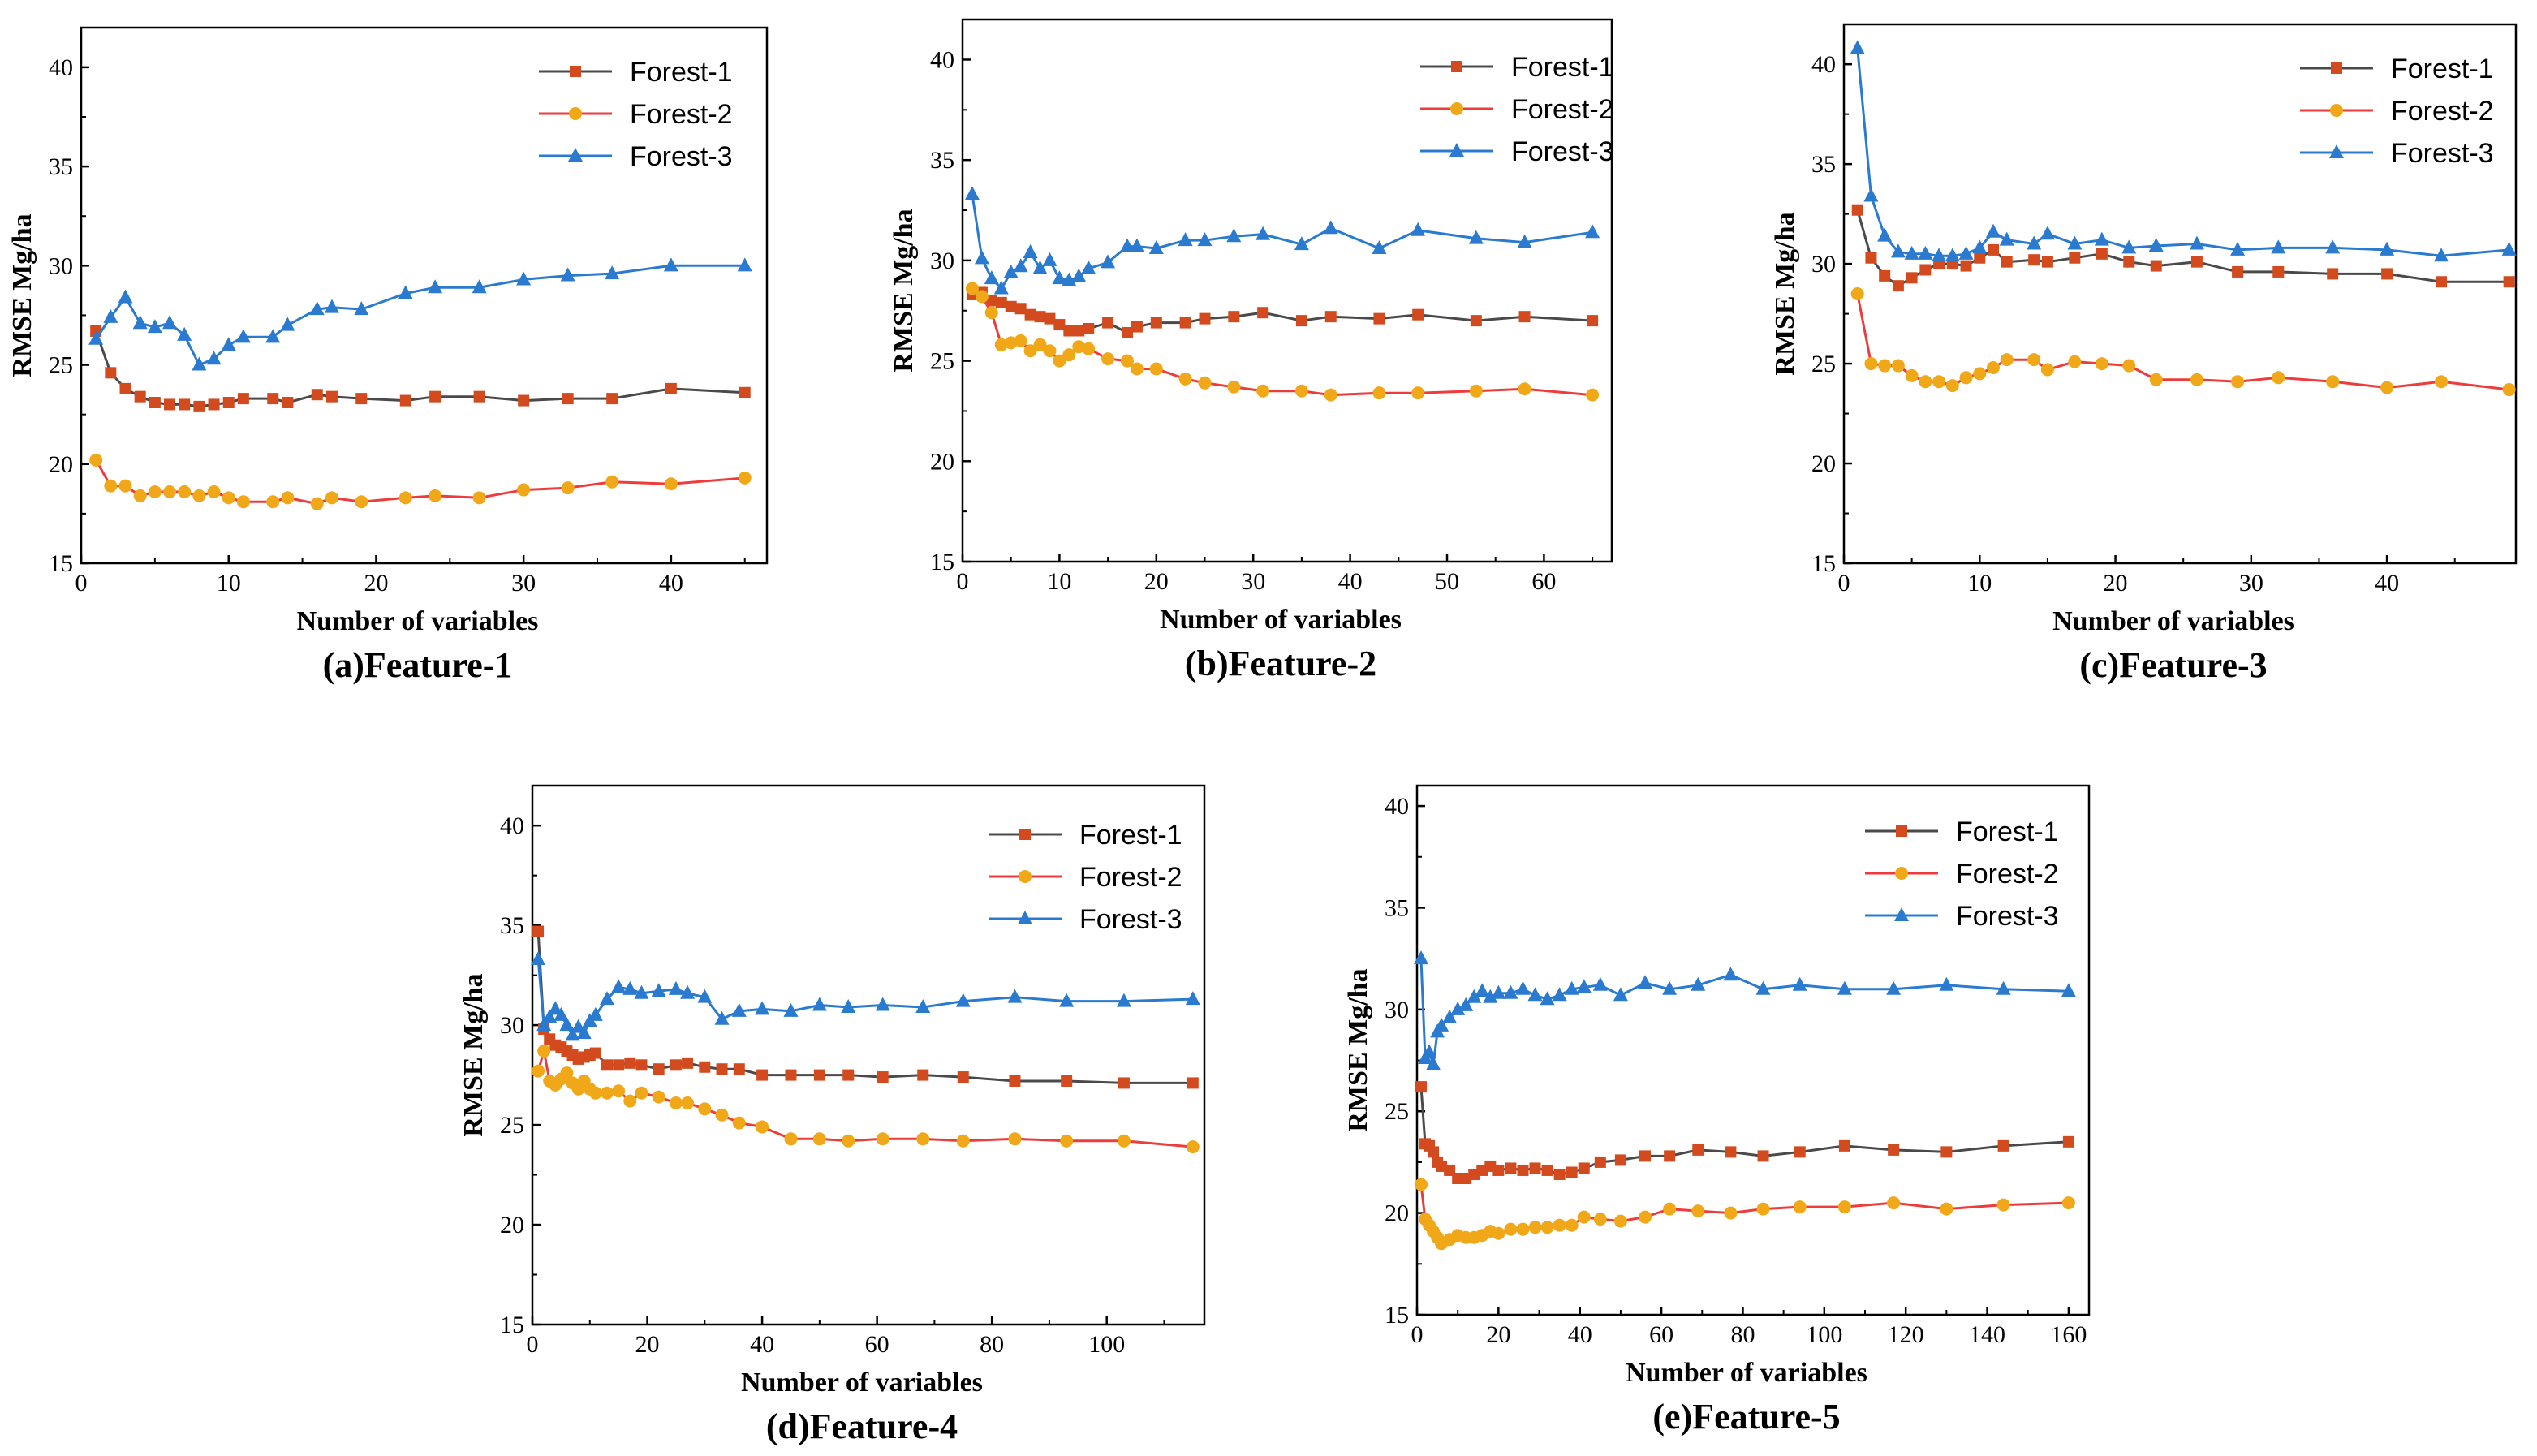  What do you see at coordinates (1253, 581) in the screenshot?
I see `x-tick-label: 30` at bounding box center [1253, 581].